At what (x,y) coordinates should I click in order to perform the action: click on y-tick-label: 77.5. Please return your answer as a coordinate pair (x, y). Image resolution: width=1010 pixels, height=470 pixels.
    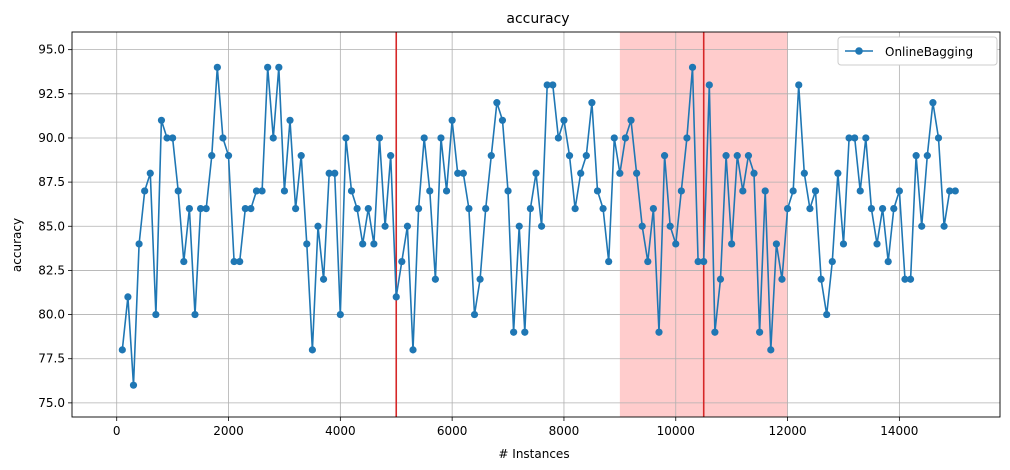
    Looking at the image, I should click on (51, 359).